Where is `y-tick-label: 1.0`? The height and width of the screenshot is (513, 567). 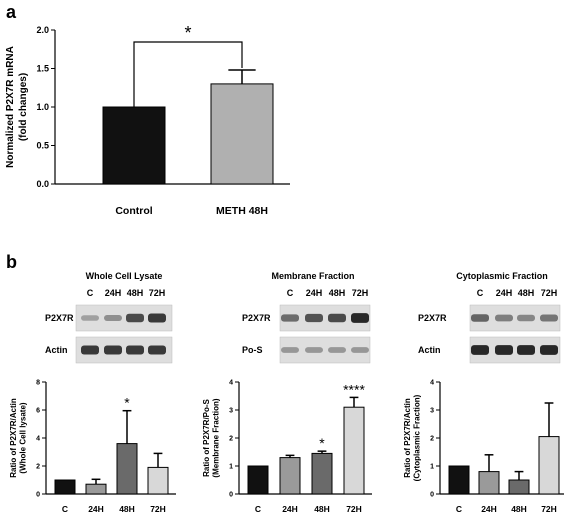
y-tick-label: 1.0 is located at coordinates (42, 107).